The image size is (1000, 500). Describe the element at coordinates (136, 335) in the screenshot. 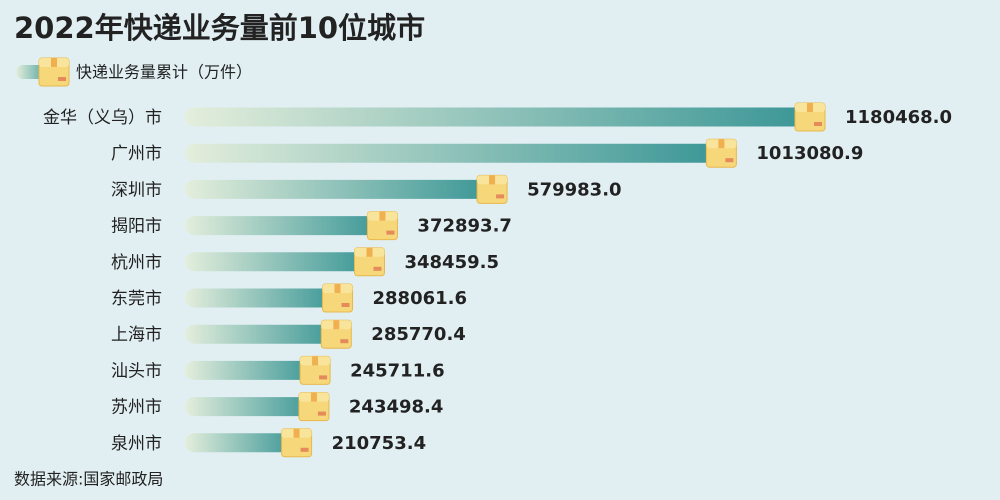

I see `y-tick-label: 上海市` at that location.